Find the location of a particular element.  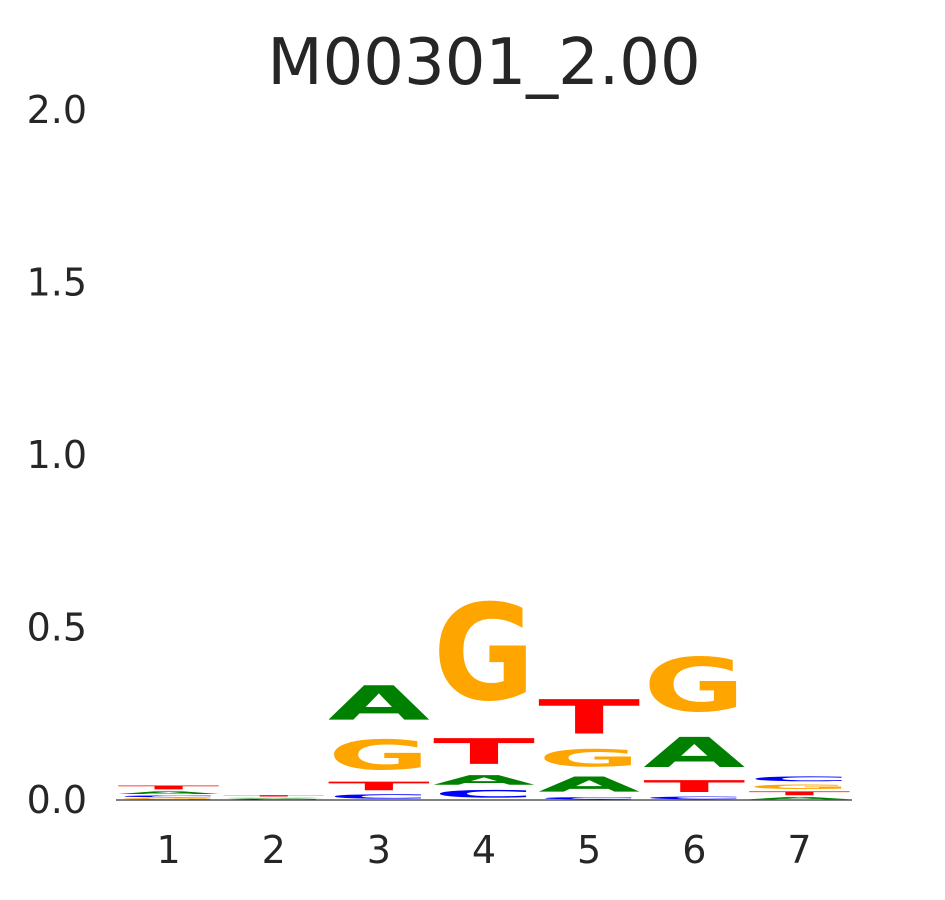

y-axis: 0.0 0.5 1.0 1.5 2.0 is located at coordinates (57, 455).